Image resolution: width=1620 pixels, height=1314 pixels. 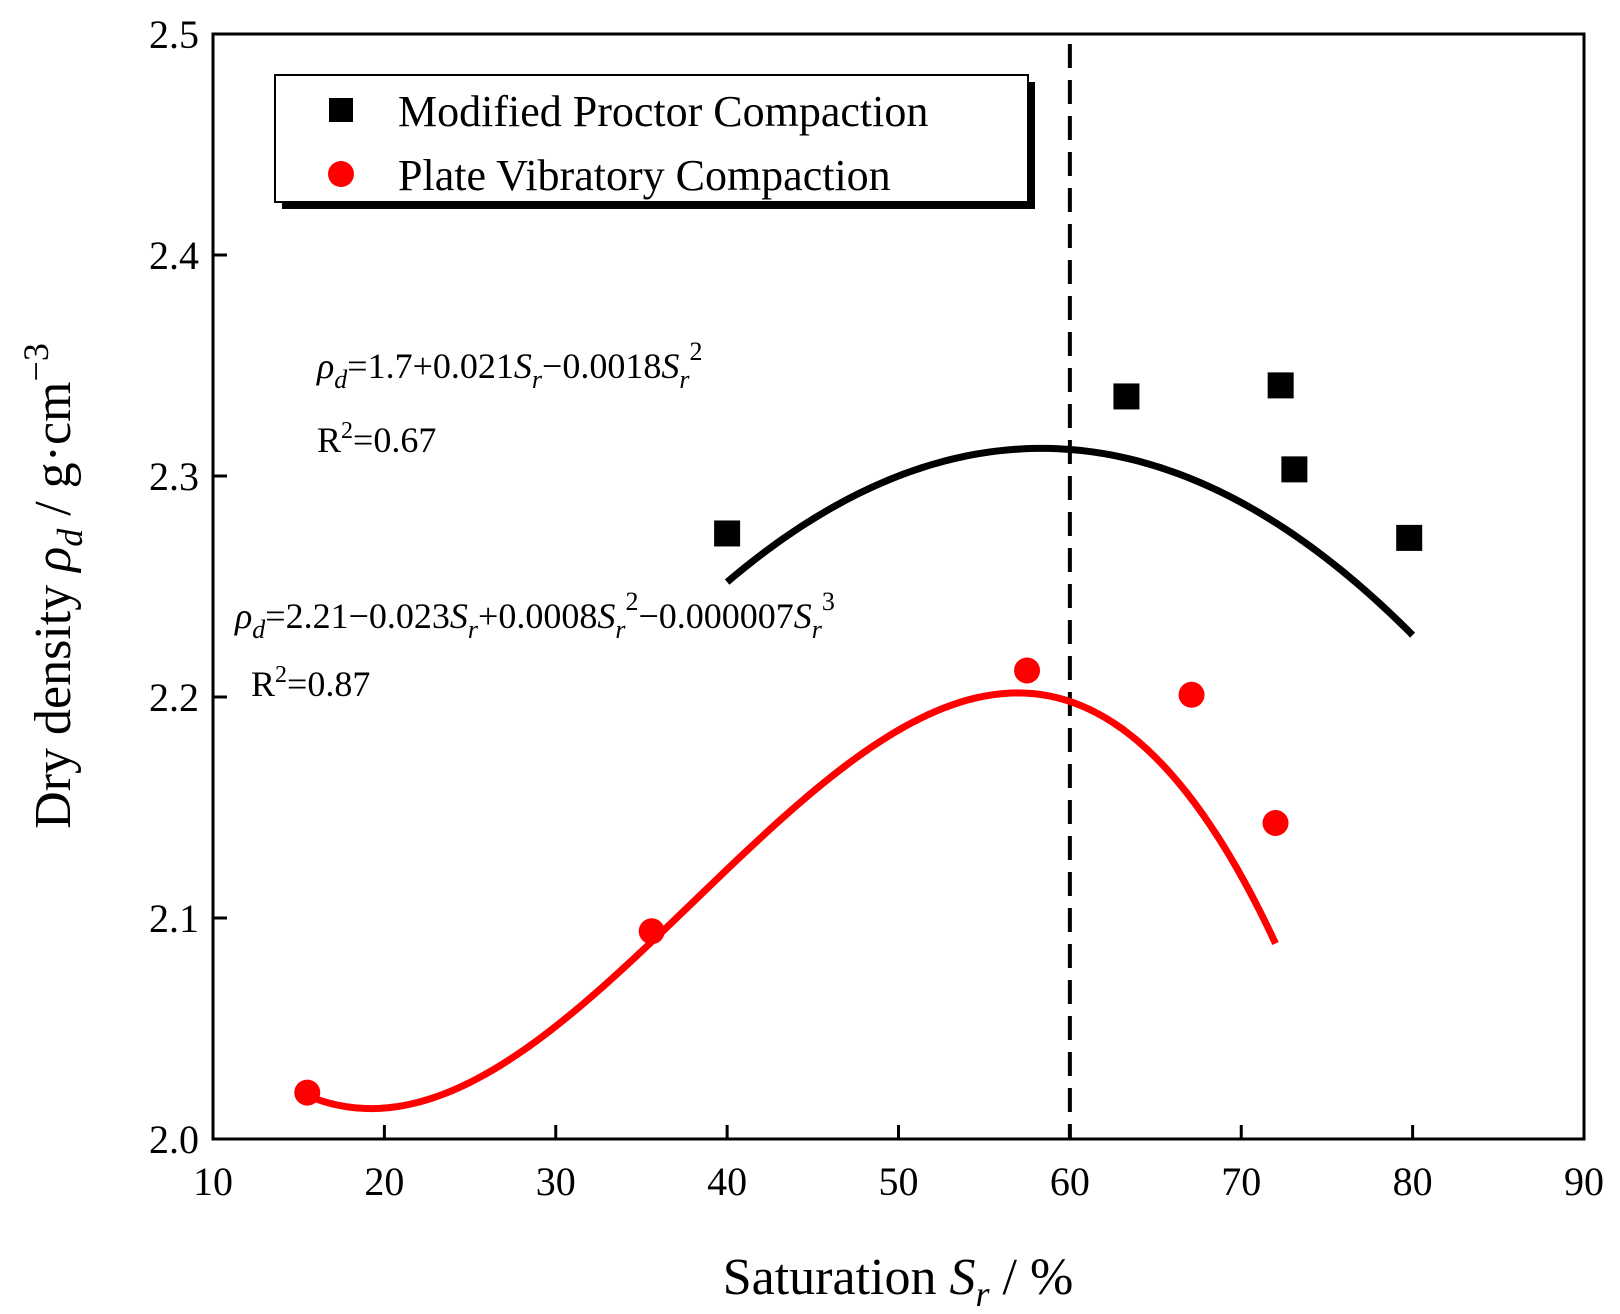 I want to click on x-tick-label-90: 90, so click(x=1584, y=1181).